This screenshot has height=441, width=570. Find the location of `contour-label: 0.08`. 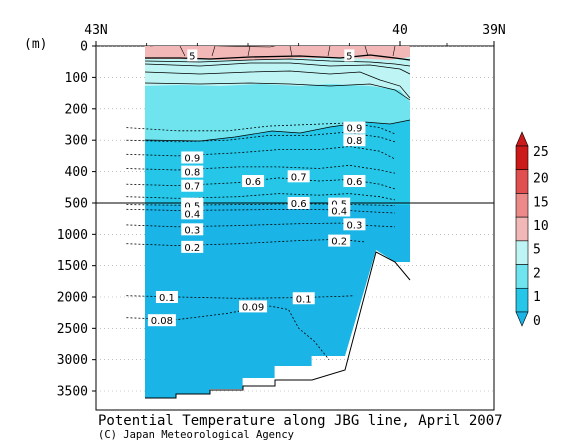

contour-label: 0.08 is located at coordinates (162, 321).